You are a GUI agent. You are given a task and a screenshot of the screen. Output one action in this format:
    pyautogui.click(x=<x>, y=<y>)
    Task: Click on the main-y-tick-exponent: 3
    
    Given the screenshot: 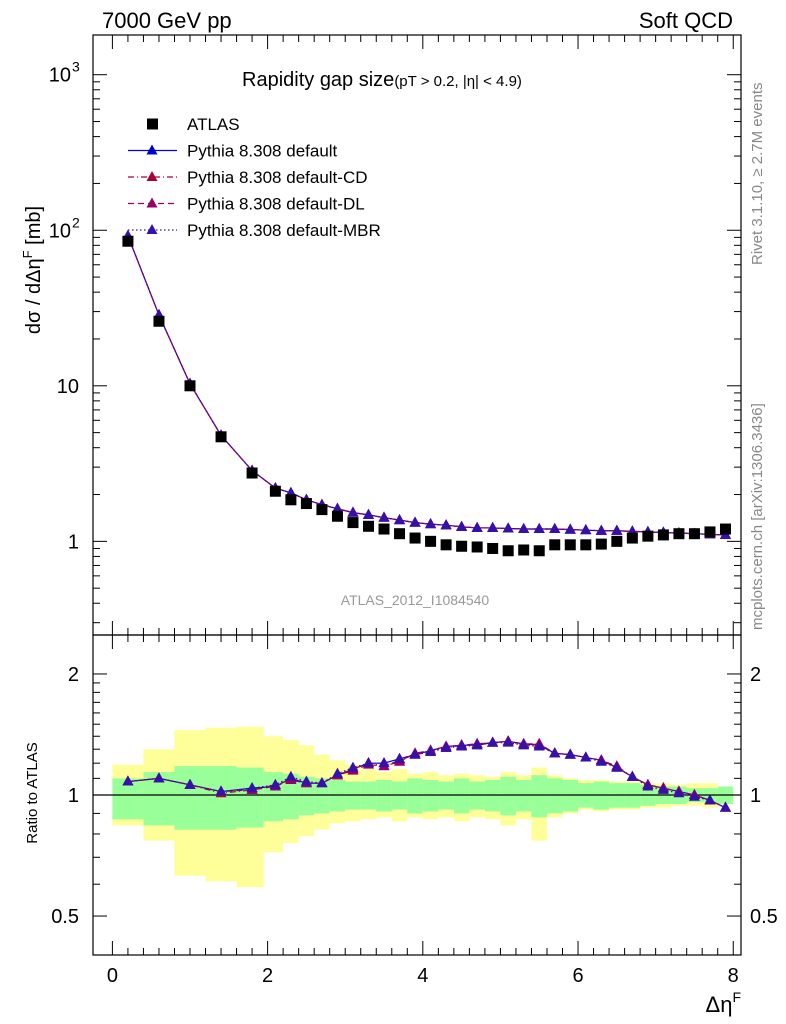 What is the action you would take?
    pyautogui.click(x=76, y=67)
    